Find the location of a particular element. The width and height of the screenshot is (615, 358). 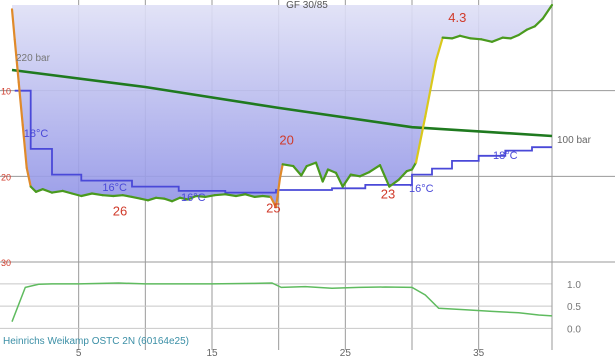

depth-annotation: 26 is located at coordinates (120, 211).